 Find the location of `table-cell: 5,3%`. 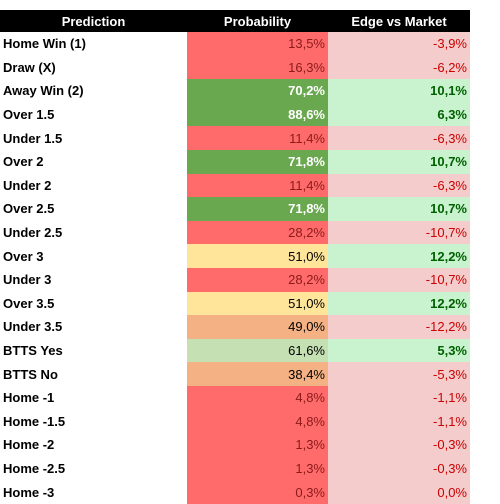

table-cell: 5,3% is located at coordinates (399, 350).